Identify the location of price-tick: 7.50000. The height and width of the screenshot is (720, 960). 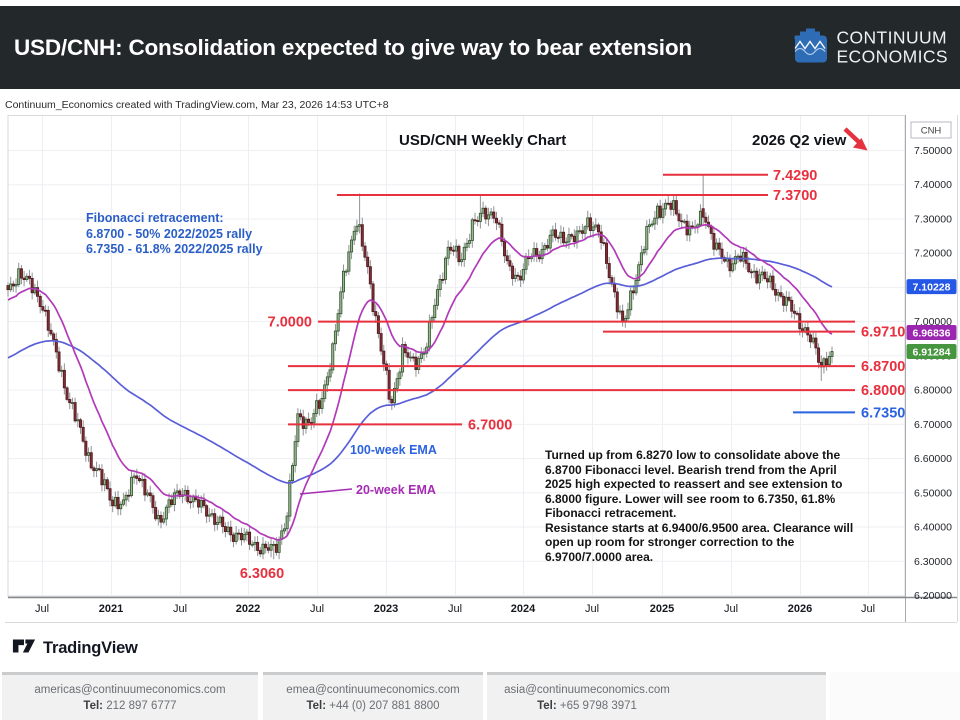
(933, 151).